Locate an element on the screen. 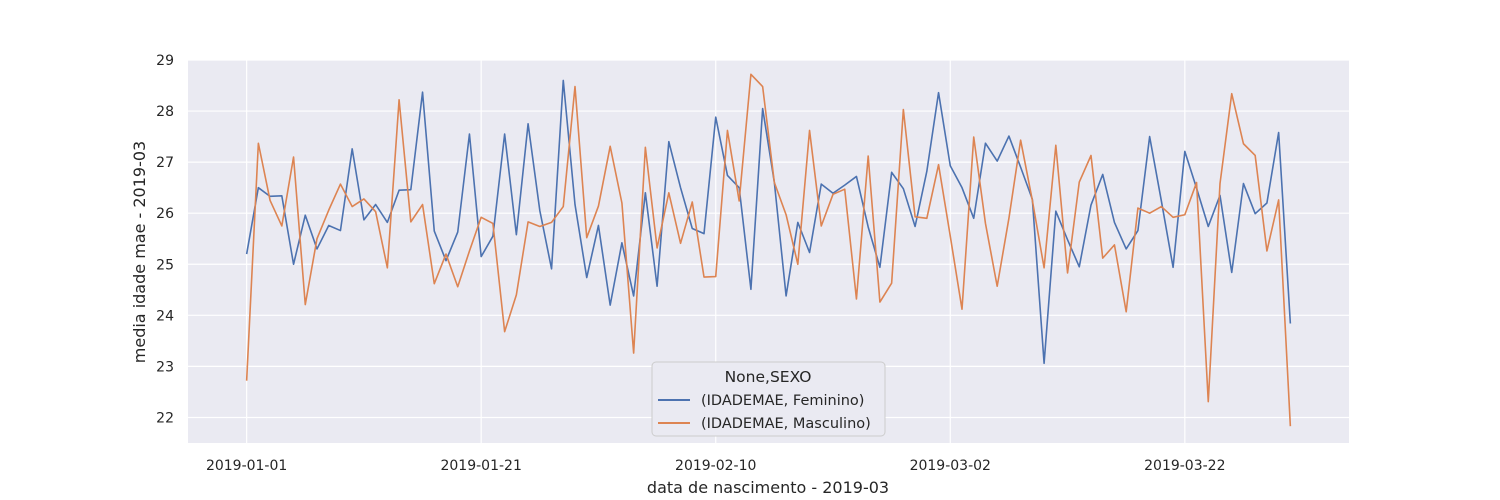  legend-box is located at coordinates (768, 399).